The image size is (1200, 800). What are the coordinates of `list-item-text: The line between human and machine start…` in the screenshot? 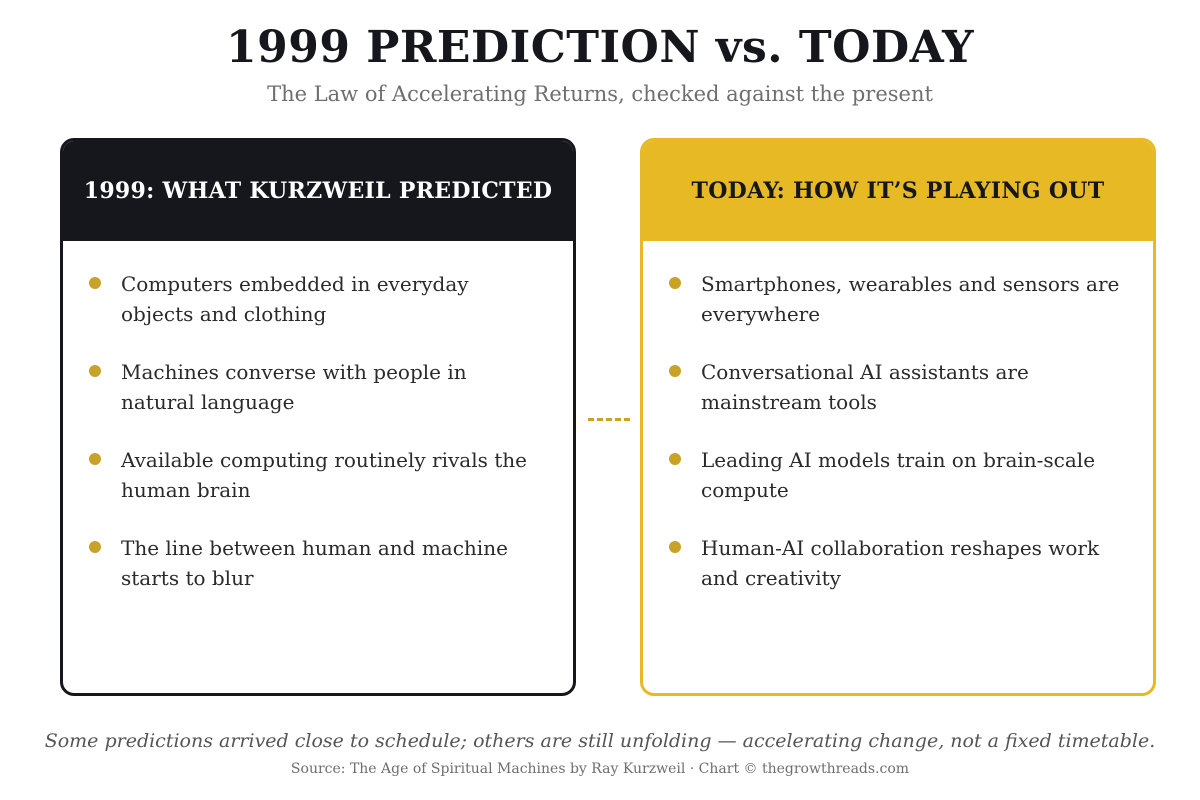 It's located at (314, 563).